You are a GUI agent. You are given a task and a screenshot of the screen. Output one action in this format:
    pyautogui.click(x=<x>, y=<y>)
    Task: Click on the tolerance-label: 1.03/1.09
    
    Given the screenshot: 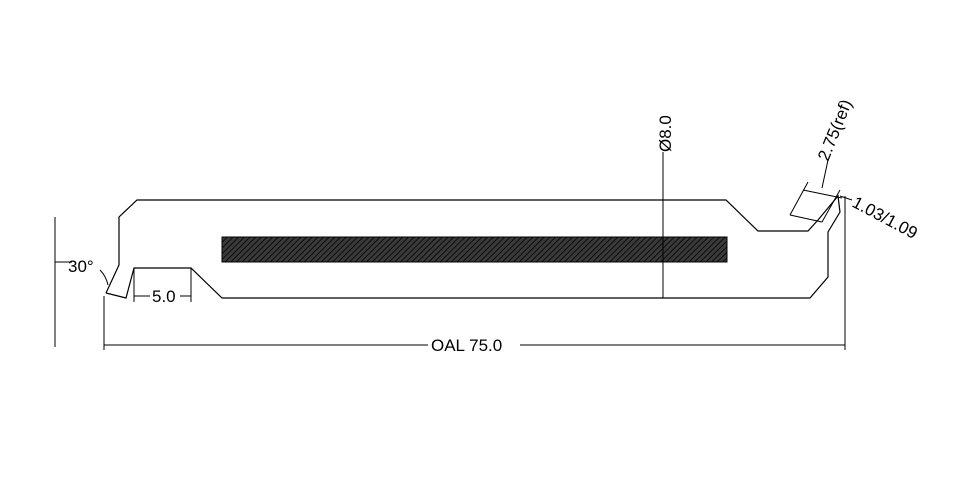 What is the action you would take?
    pyautogui.click(x=885, y=218)
    